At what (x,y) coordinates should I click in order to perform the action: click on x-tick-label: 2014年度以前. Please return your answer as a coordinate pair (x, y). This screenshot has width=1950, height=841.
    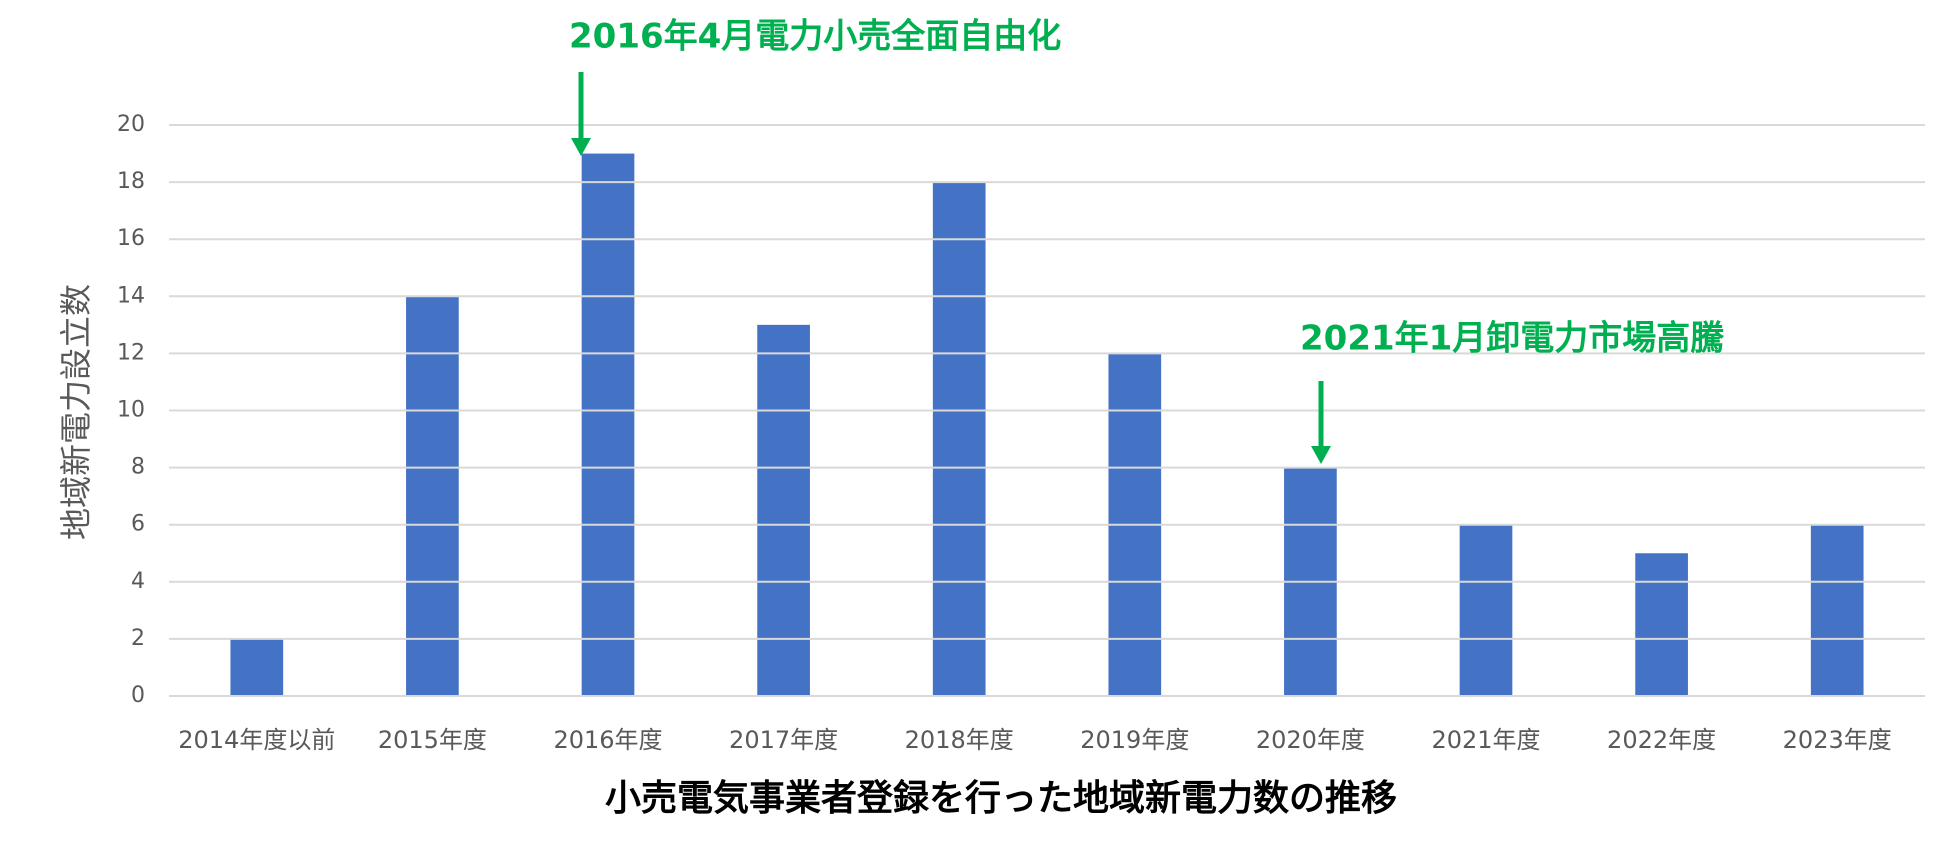
    Looking at the image, I should click on (256, 740).